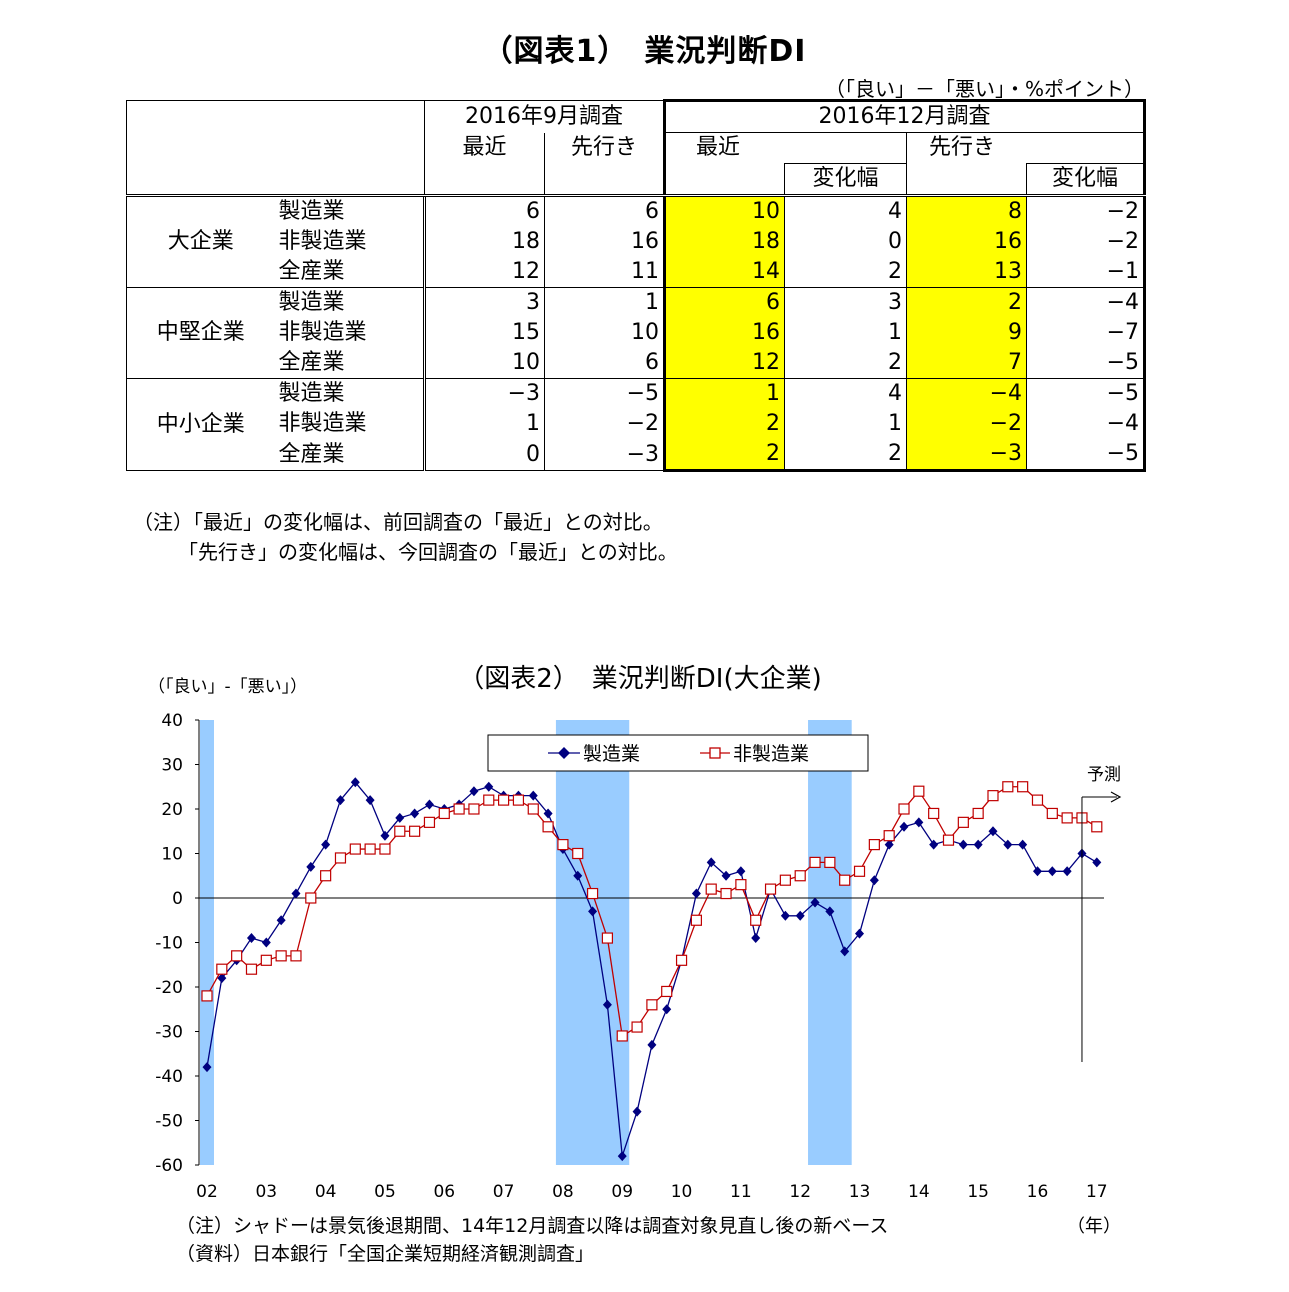  What do you see at coordinates (724, 302) in the screenshot?
I see `dec-recent-value: 6` at bounding box center [724, 302].